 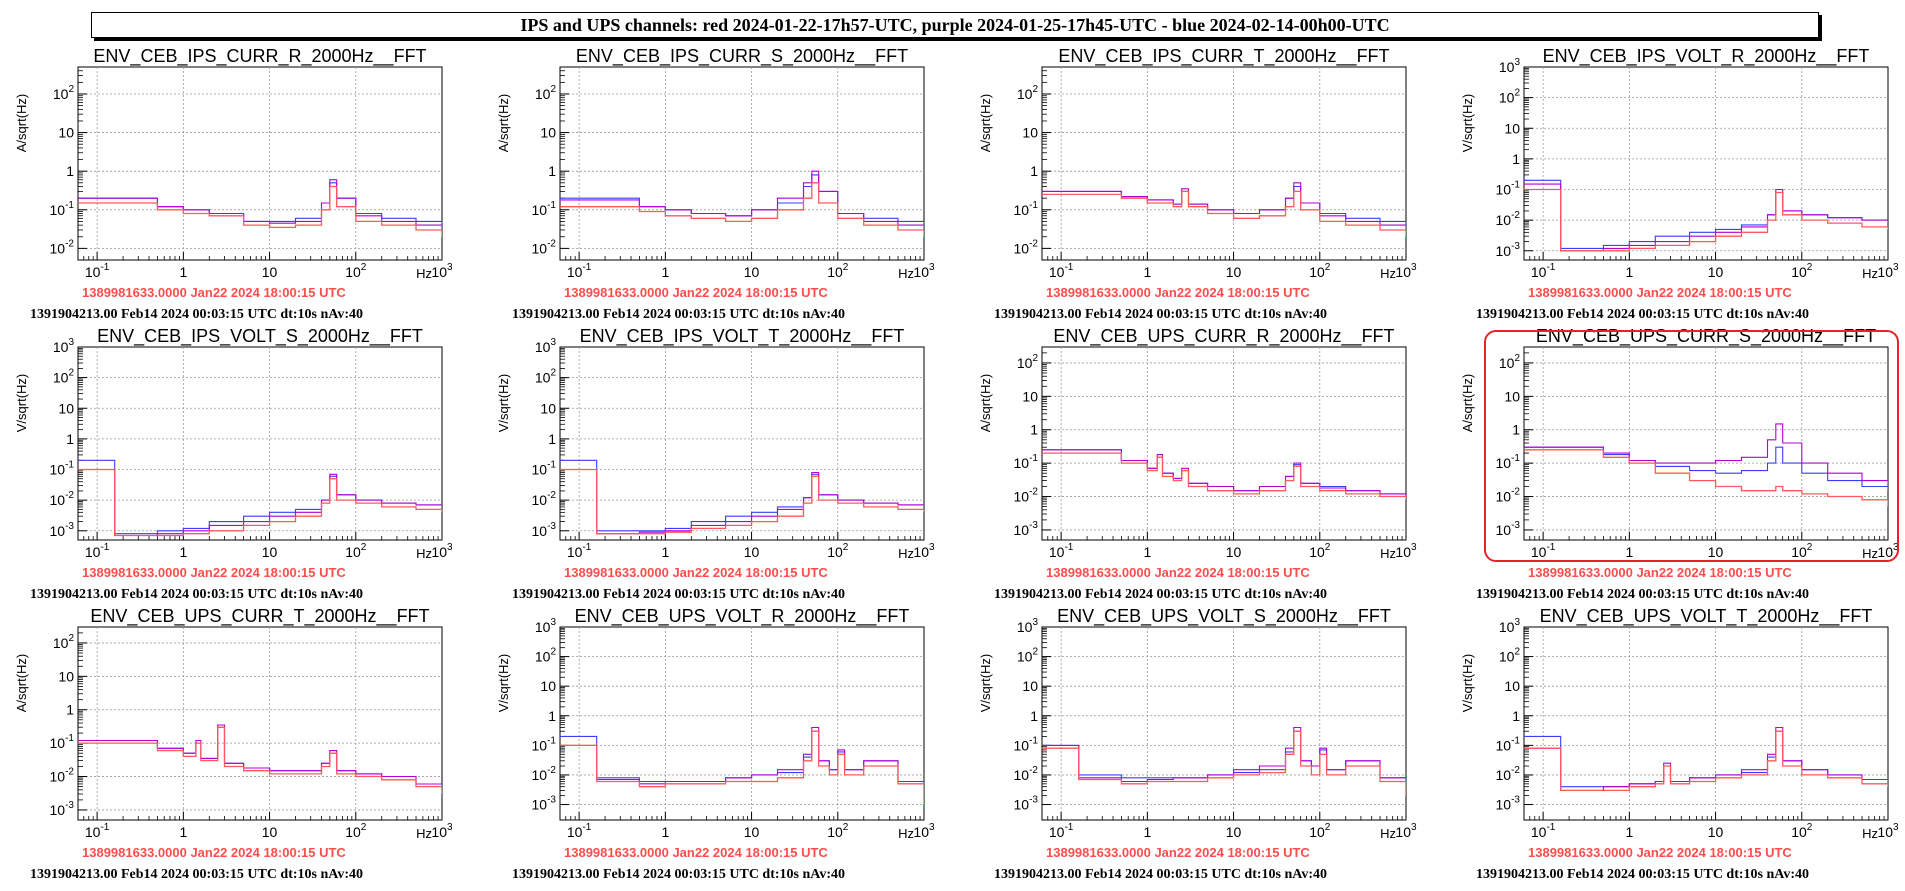 What do you see at coordinates (1223, 336) in the screenshot?
I see `chart-title: ENV_CEB_UPS_CURR_R_2000Hz__FFT` at bounding box center [1223, 336].